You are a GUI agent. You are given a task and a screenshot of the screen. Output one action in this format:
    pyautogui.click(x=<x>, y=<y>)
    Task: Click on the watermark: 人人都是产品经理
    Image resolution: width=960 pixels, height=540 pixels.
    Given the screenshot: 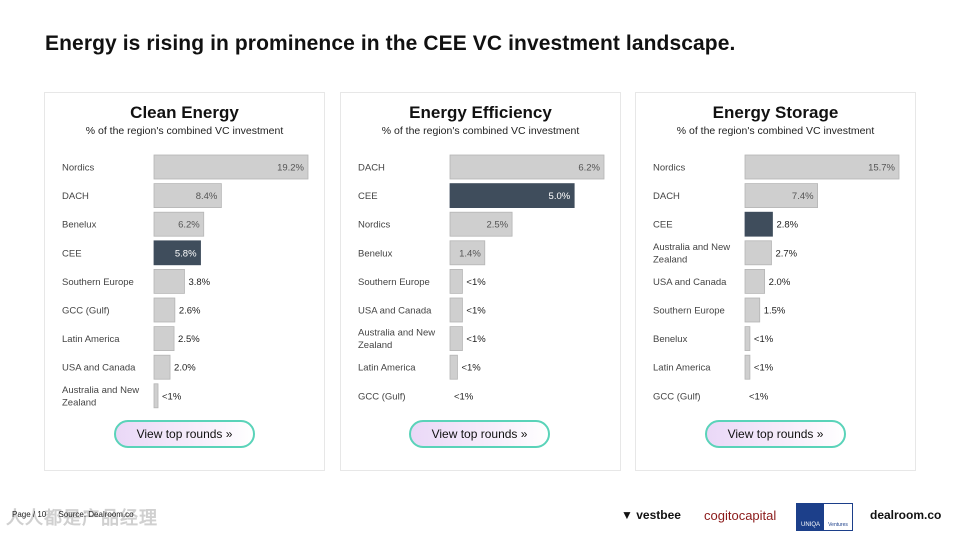 What is the action you would take?
    pyautogui.click(x=82, y=518)
    